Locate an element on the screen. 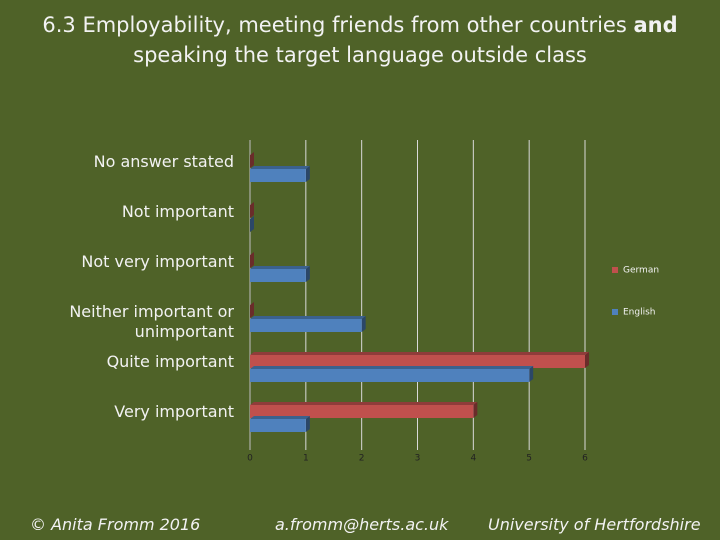 Image resolution: width=720 pixels, height=540 pixels. legend-label: English is located at coordinates (639, 313).